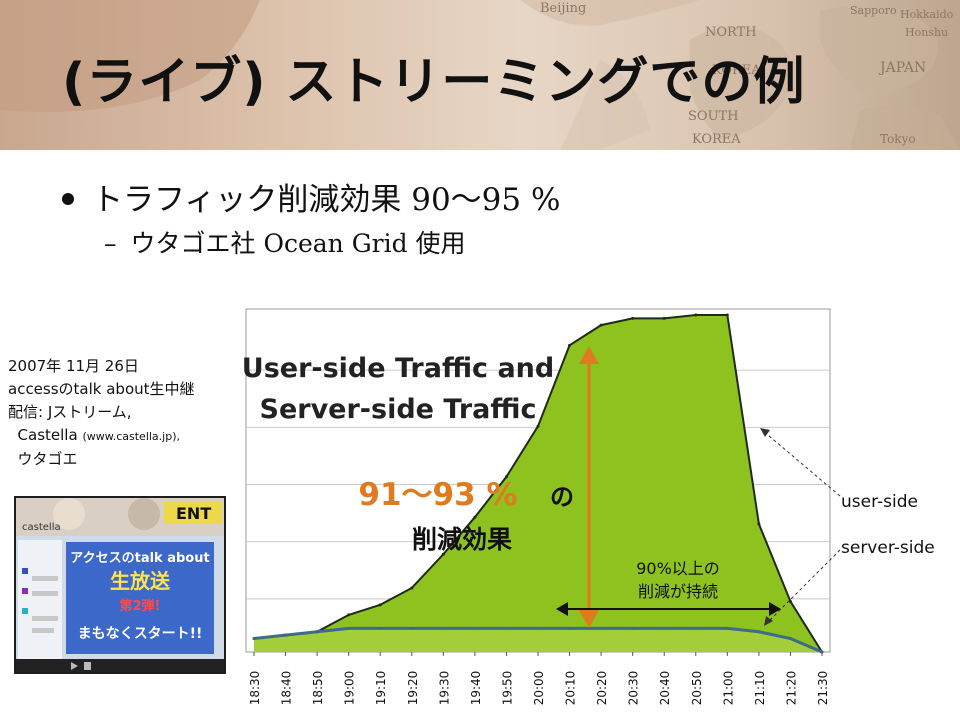  I want to click on x-tick-label: 21:20, so click(791, 688).